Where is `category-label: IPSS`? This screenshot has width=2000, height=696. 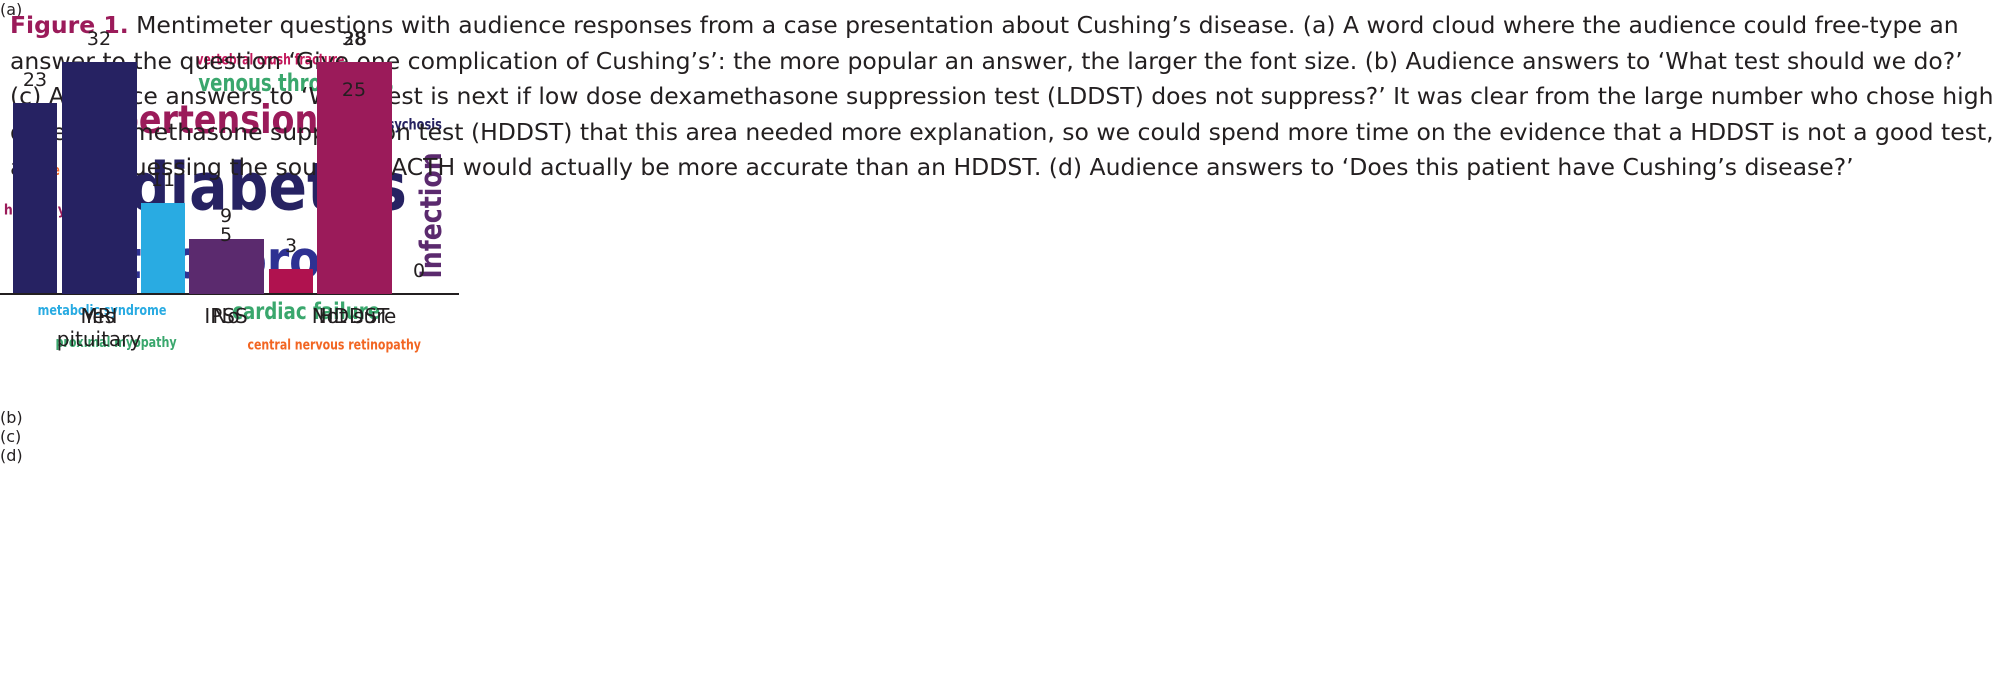 category-label: IPSS is located at coordinates (226, 316).